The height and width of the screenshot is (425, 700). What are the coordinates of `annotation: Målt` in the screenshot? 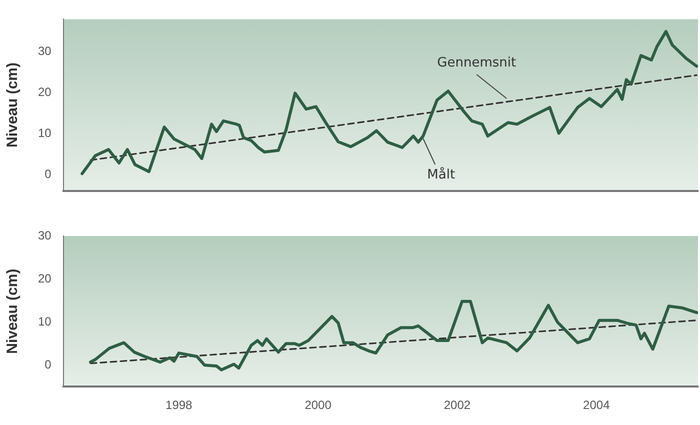 It's located at (441, 174).